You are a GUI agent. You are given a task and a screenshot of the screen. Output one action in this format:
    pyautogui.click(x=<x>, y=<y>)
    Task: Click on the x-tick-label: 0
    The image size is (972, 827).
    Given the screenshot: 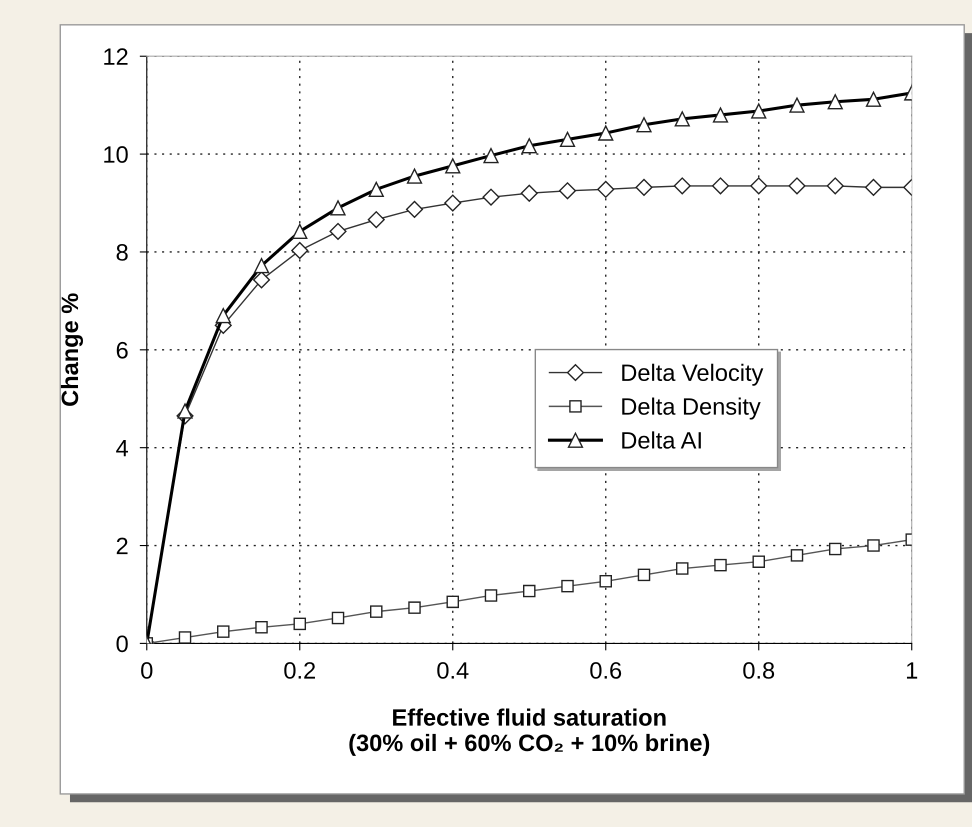 What is the action you would take?
    pyautogui.click(x=146, y=670)
    